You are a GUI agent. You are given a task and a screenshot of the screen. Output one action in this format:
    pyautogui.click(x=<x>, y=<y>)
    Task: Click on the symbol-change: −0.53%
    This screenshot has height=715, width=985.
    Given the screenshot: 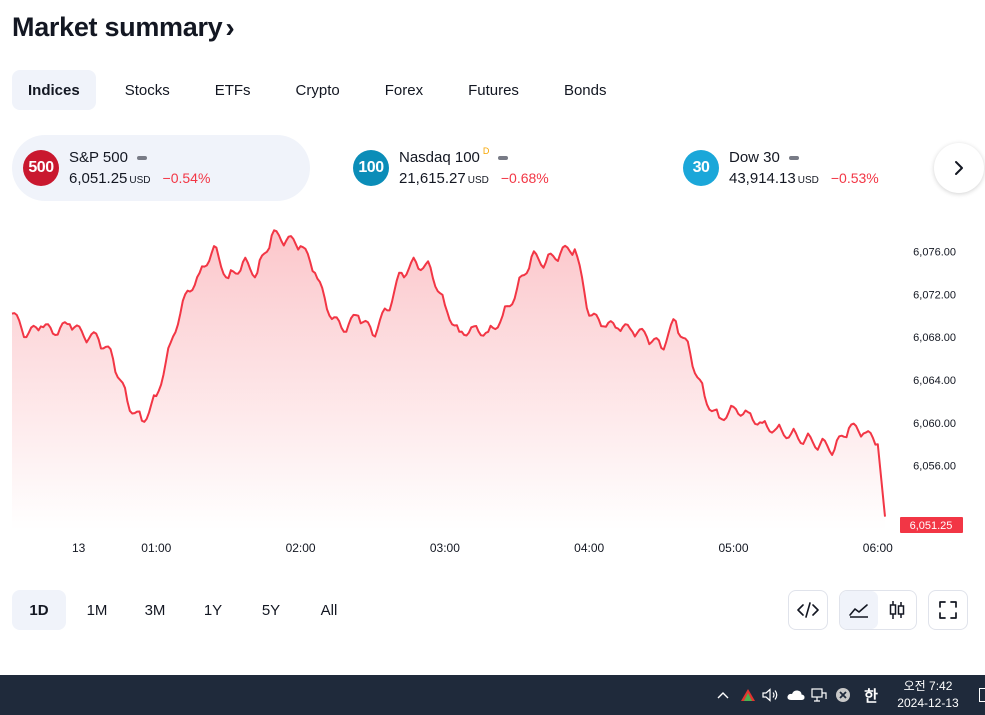 What is the action you would take?
    pyautogui.click(x=854, y=178)
    